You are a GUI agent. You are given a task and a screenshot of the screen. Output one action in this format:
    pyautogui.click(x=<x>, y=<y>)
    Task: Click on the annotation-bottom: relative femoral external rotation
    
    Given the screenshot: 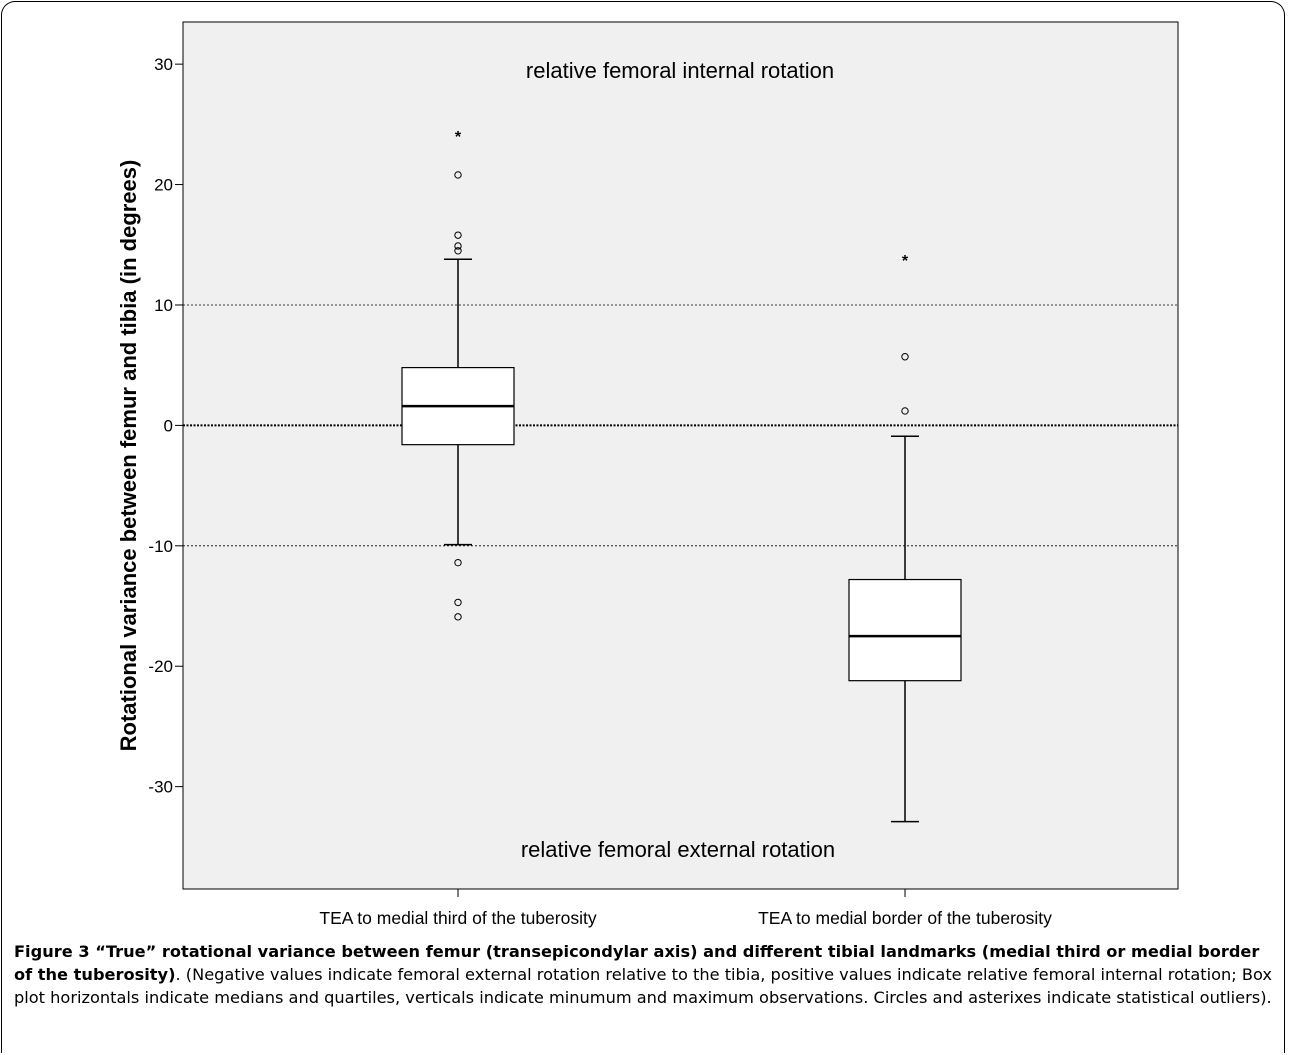 What is the action you would take?
    pyautogui.click(x=678, y=849)
    